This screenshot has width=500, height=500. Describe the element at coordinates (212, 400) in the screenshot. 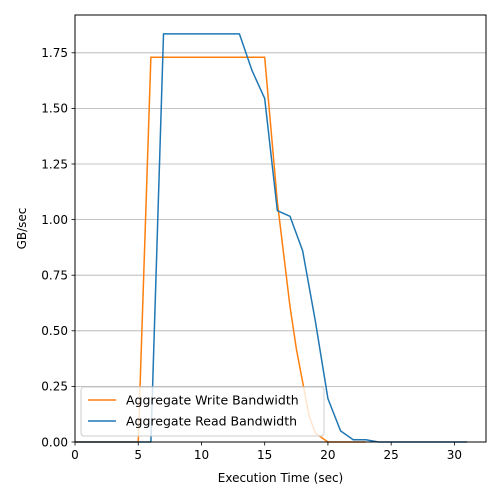

I see `legend-label-0: Aggregate Write Bandwidth` at that location.